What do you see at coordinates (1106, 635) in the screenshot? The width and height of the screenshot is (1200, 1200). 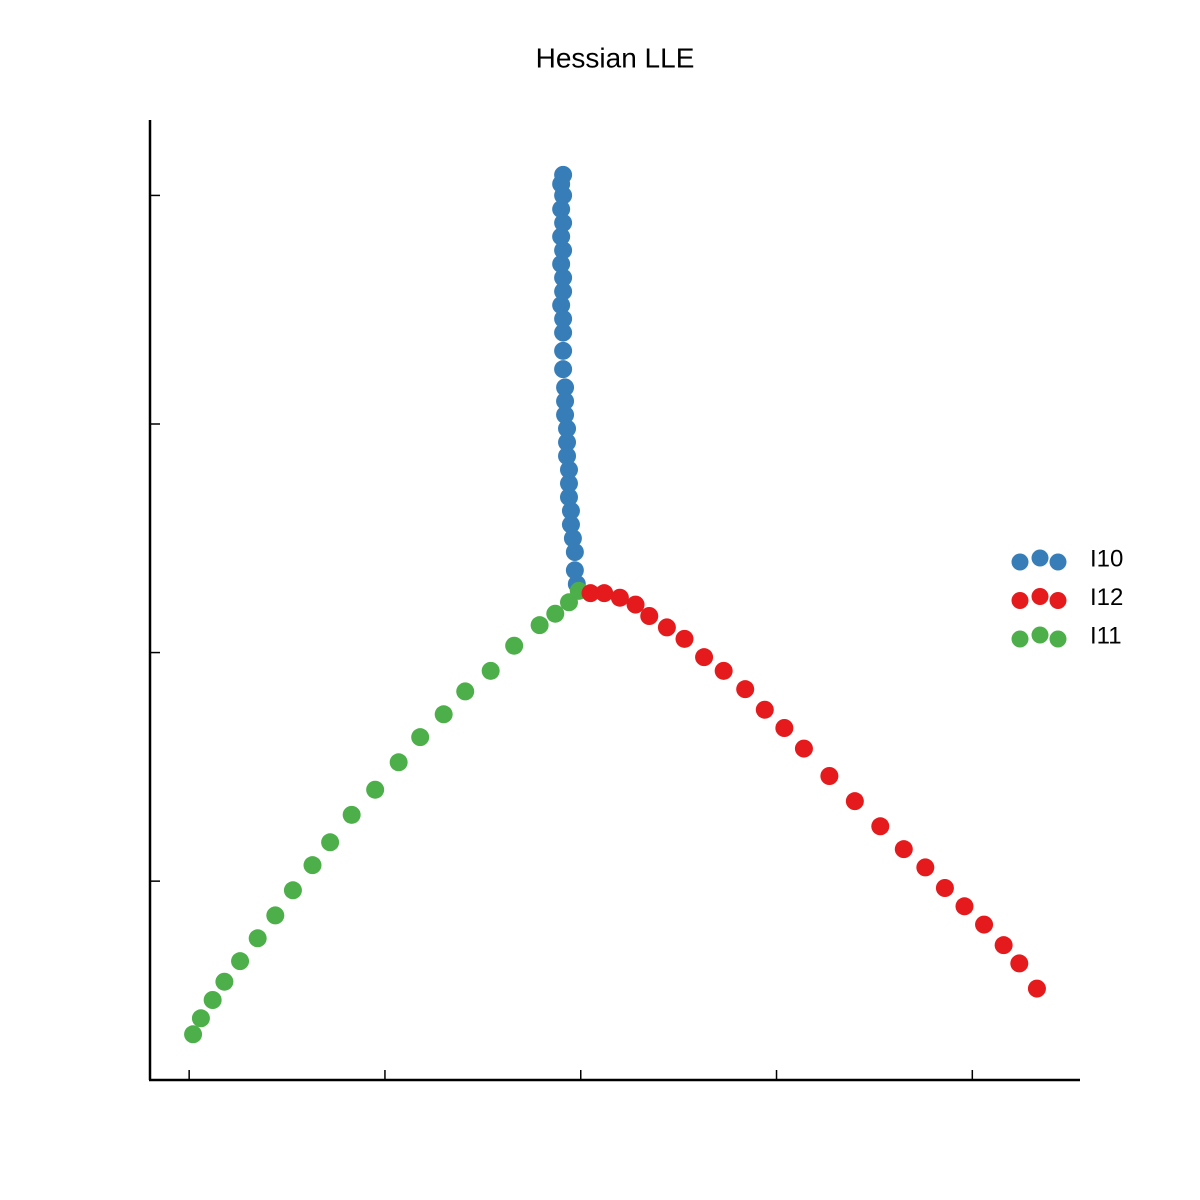 I see `legend-label: I11` at bounding box center [1106, 635].